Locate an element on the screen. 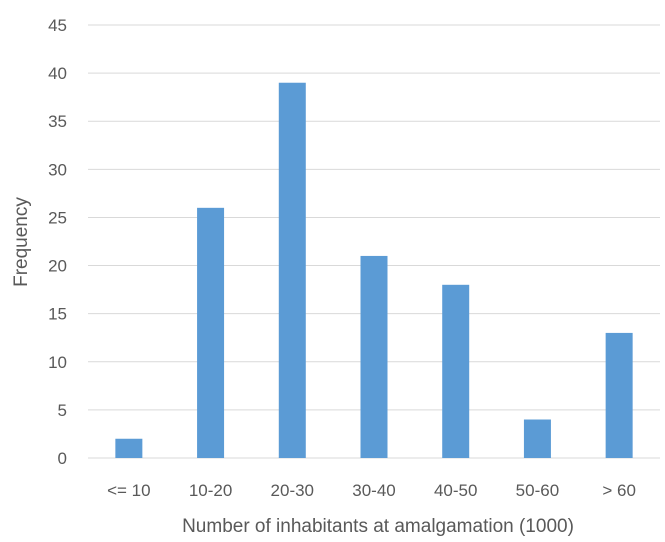  y-tick-label: 35 is located at coordinates (57, 121).